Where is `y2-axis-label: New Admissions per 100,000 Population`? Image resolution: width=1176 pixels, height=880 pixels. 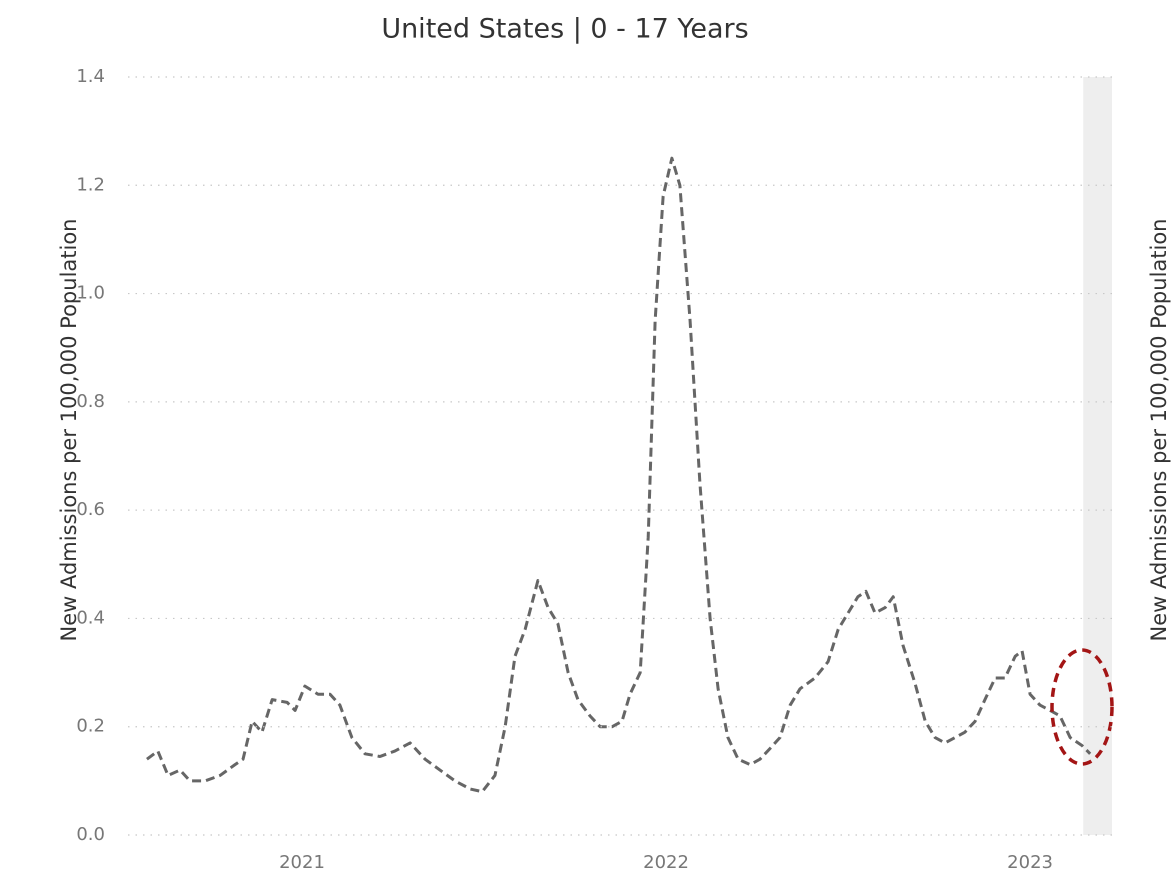 y2-axis-label: New Admissions per 100,000 Population is located at coordinates (1159, 430).